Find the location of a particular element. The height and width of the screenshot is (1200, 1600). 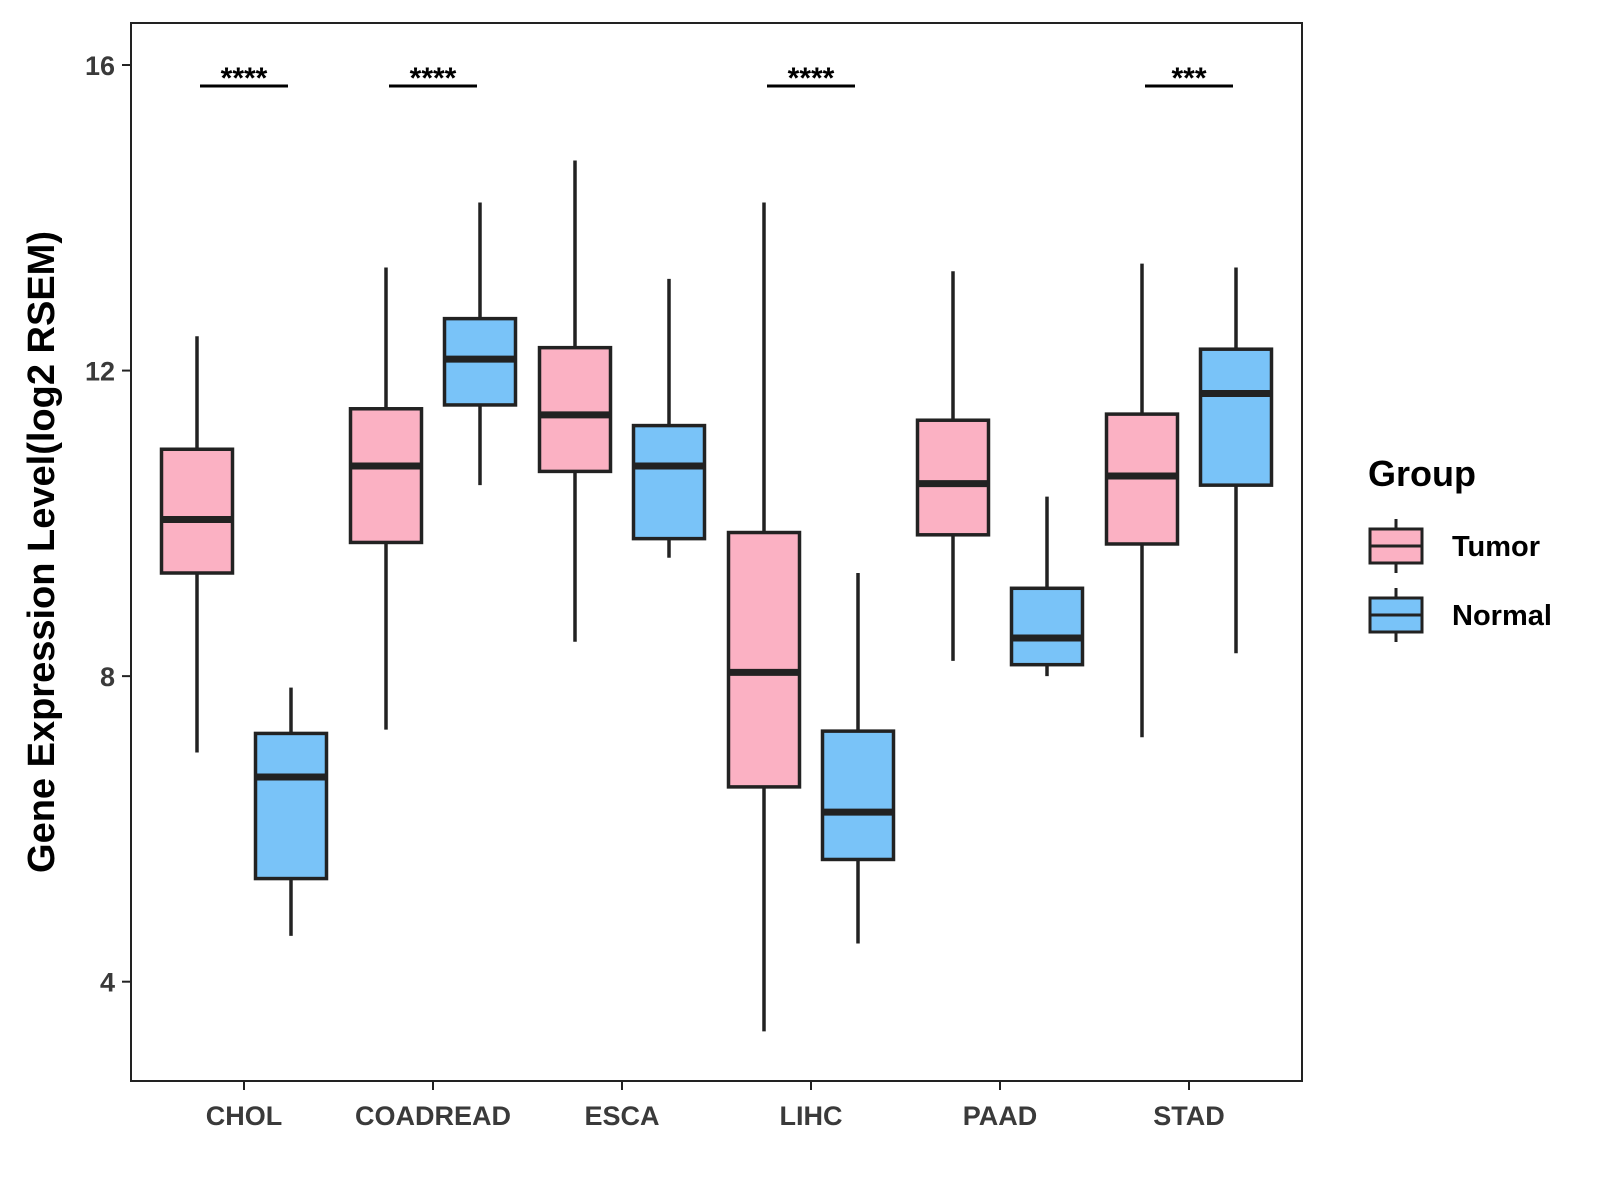

box-normal-coadread is located at coordinates (480, 344).